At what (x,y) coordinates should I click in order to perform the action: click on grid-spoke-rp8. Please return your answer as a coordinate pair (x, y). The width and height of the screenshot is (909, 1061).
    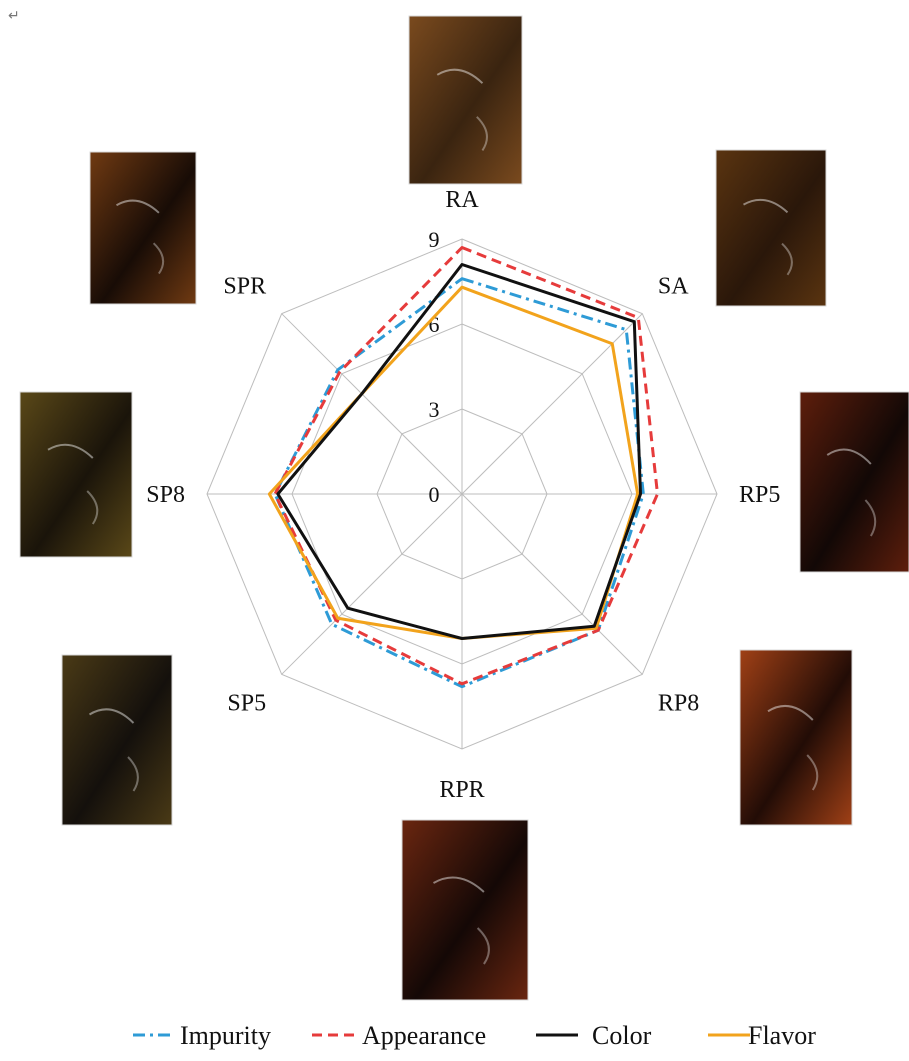
    Looking at the image, I should click on (552, 584).